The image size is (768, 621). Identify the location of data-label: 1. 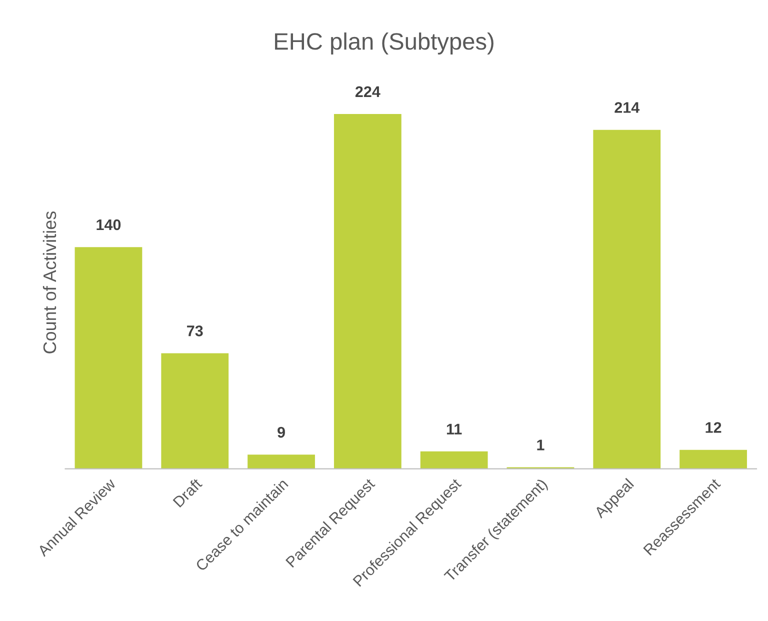
(540, 445).